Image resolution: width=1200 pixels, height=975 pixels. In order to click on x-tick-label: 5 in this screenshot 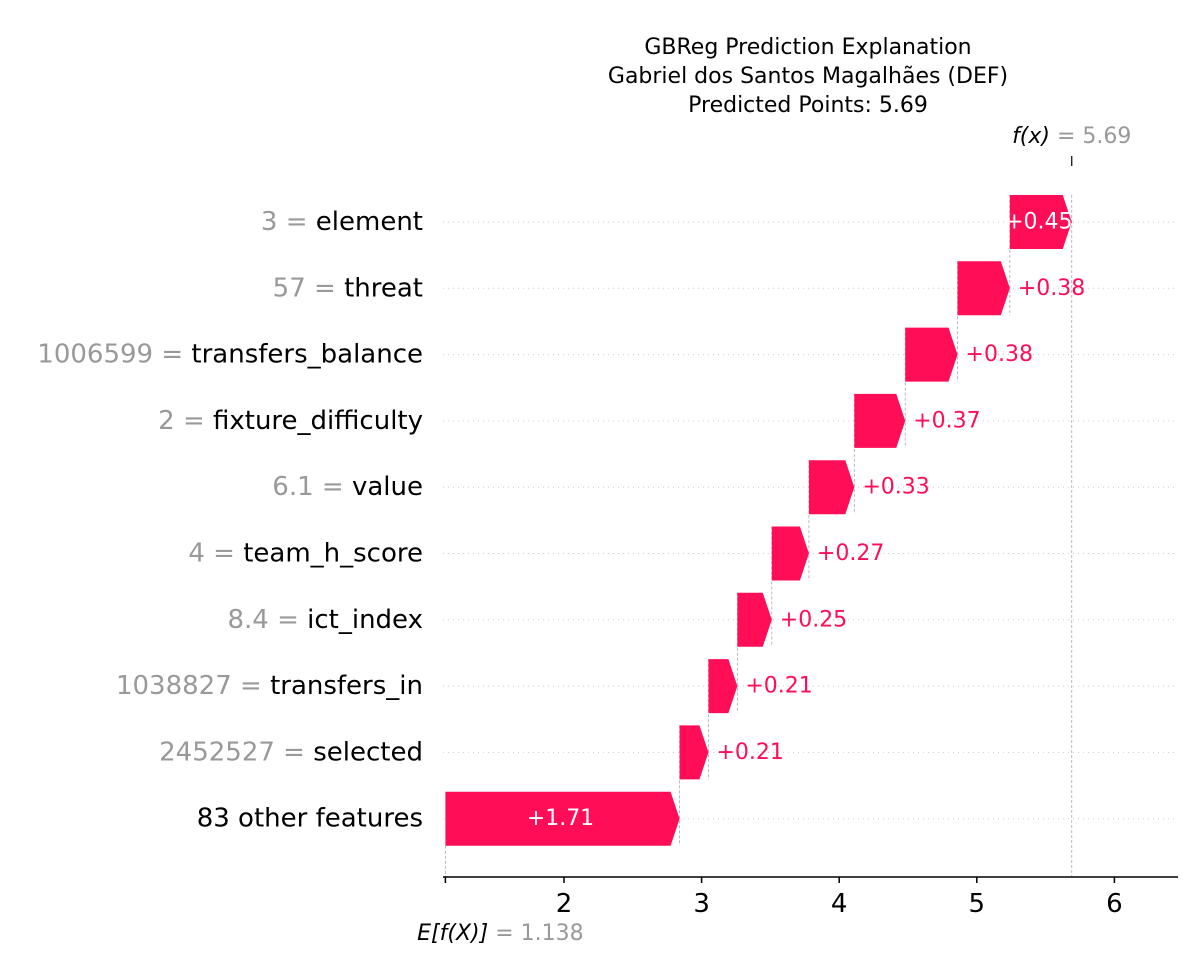, I will do `click(977, 904)`.